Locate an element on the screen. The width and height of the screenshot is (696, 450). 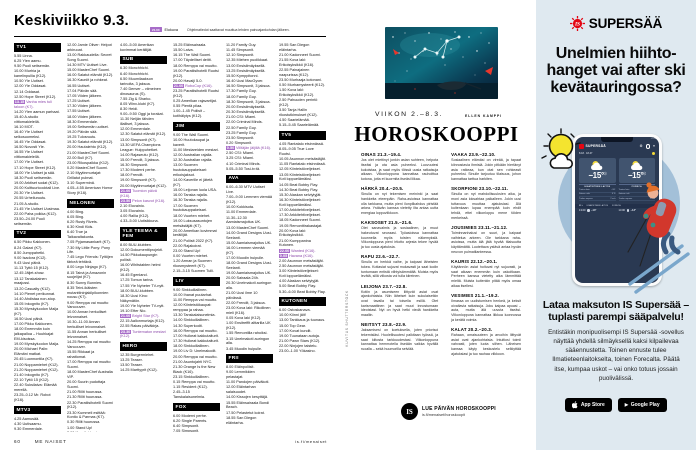
is-logo: IS is located at coordinates (409, 411).